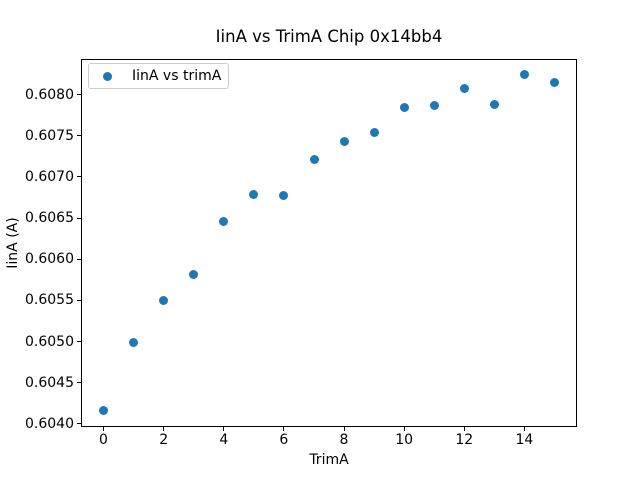 Image resolution: width=640 pixels, height=480 pixels. Describe the element at coordinates (107, 76) in the screenshot. I see `legend-marker-icon` at that location.